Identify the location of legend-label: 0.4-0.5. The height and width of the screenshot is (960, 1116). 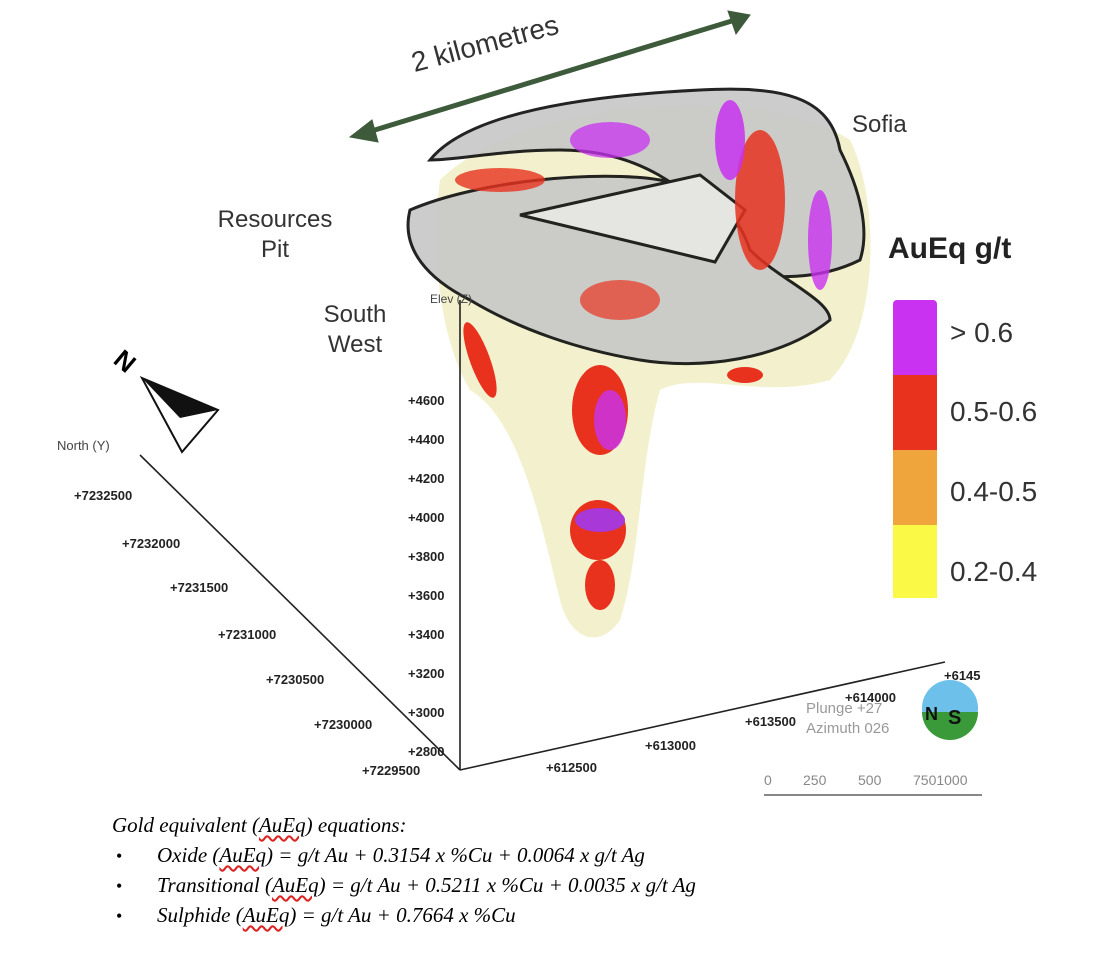
(994, 491).